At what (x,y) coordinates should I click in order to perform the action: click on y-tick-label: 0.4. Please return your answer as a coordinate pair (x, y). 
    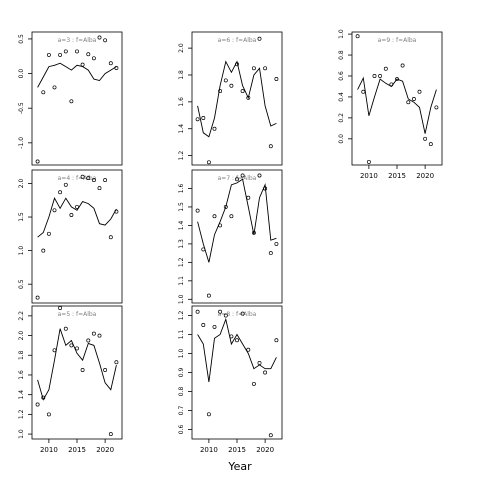
    Looking at the image, I should click on (341, 97).